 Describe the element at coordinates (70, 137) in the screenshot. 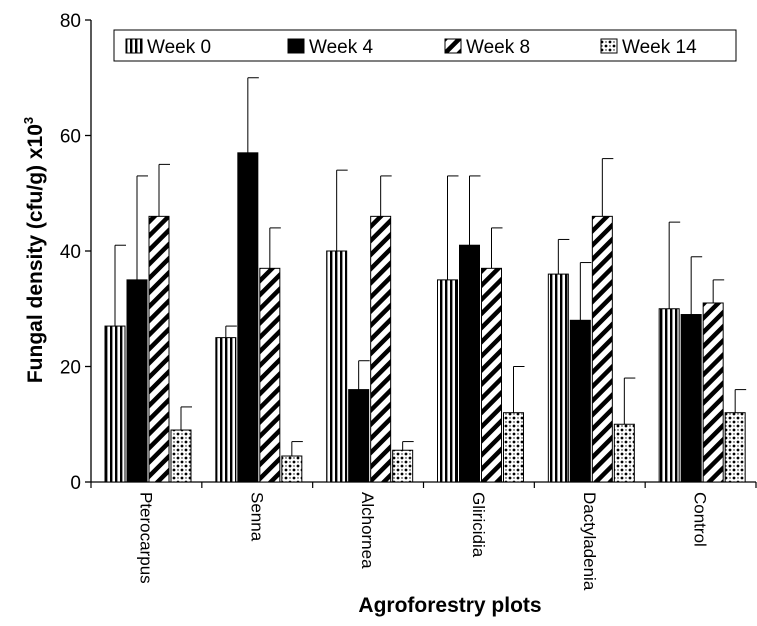

I see `y-tick-label: 60` at that location.